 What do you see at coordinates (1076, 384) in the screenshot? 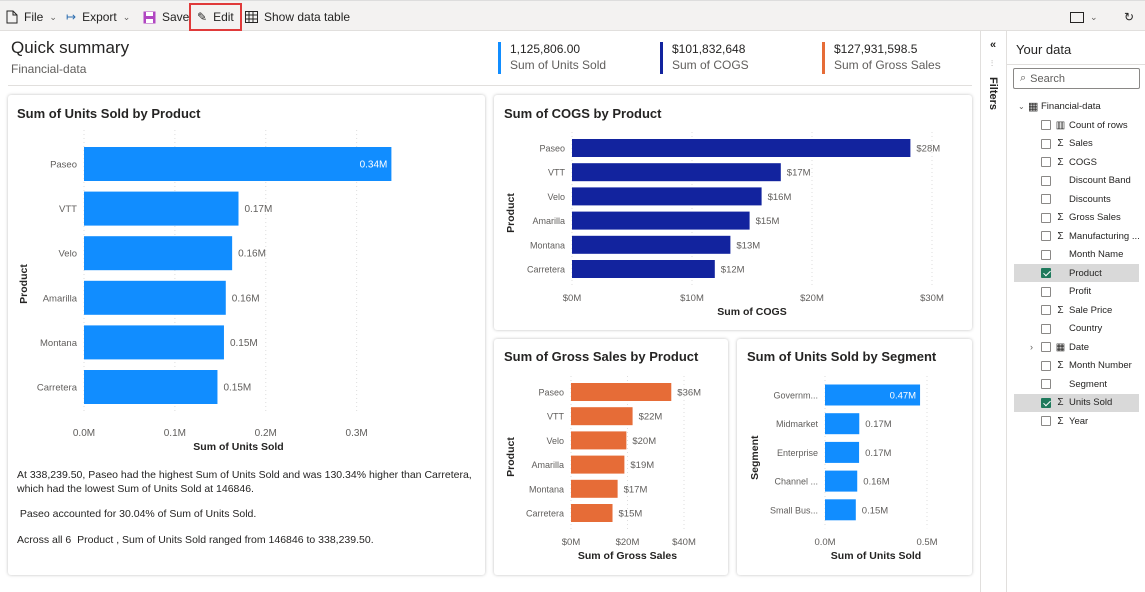
I see `field-segment: Segment` at bounding box center [1076, 384].